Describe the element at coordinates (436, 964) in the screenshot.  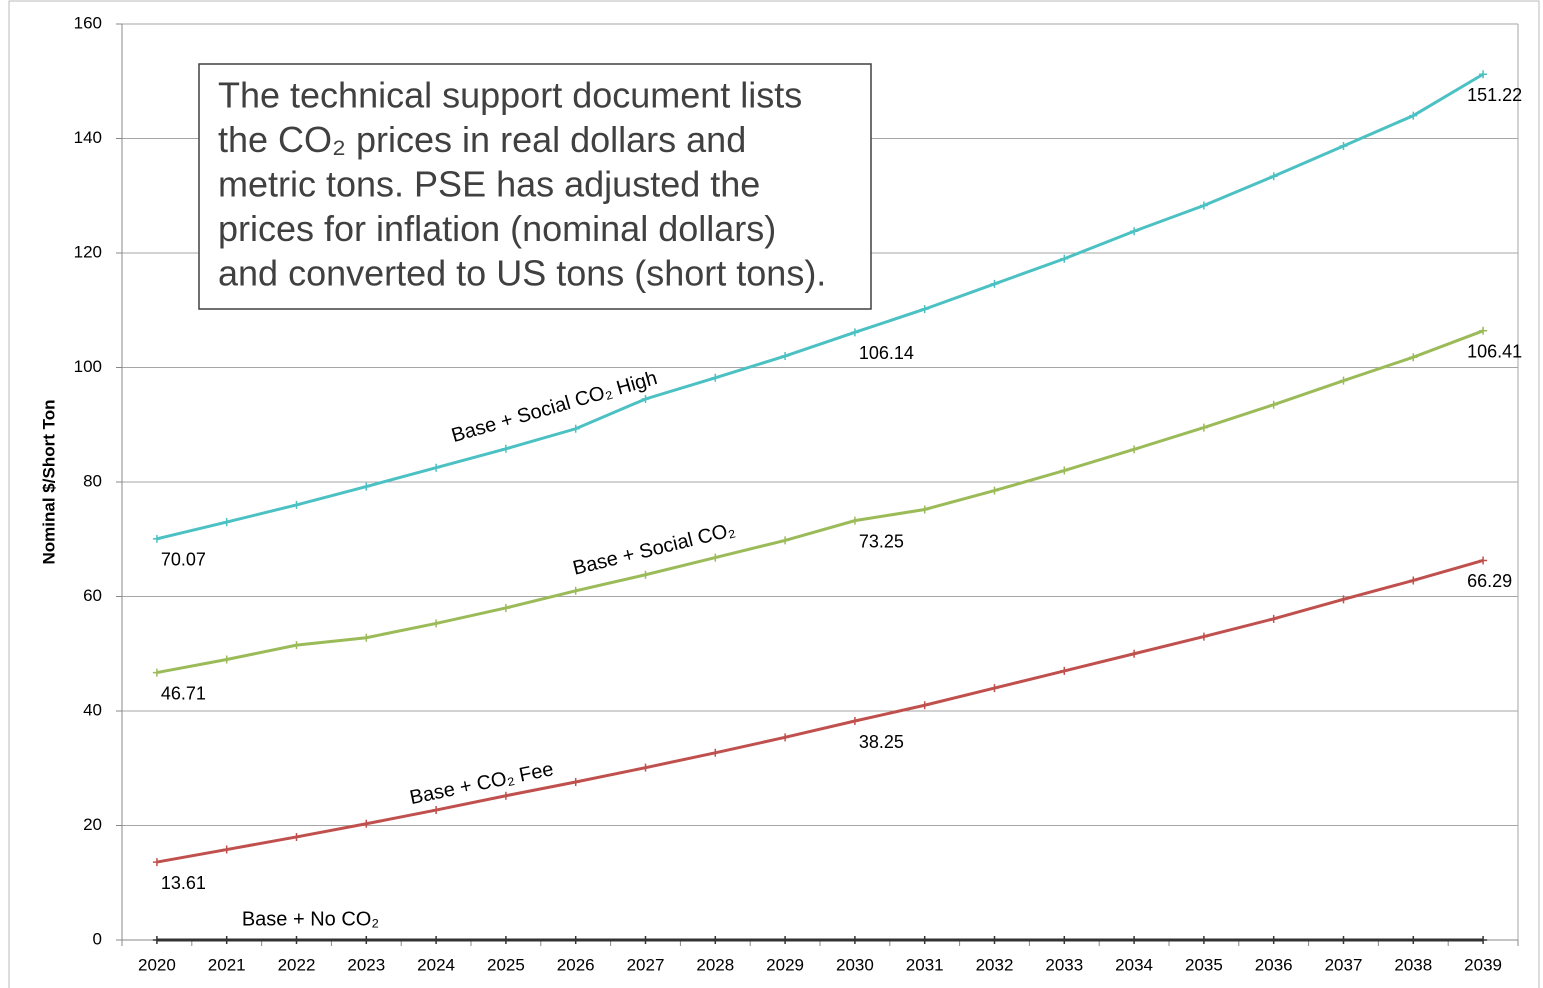
I see `x-tick-label: 2024` at that location.